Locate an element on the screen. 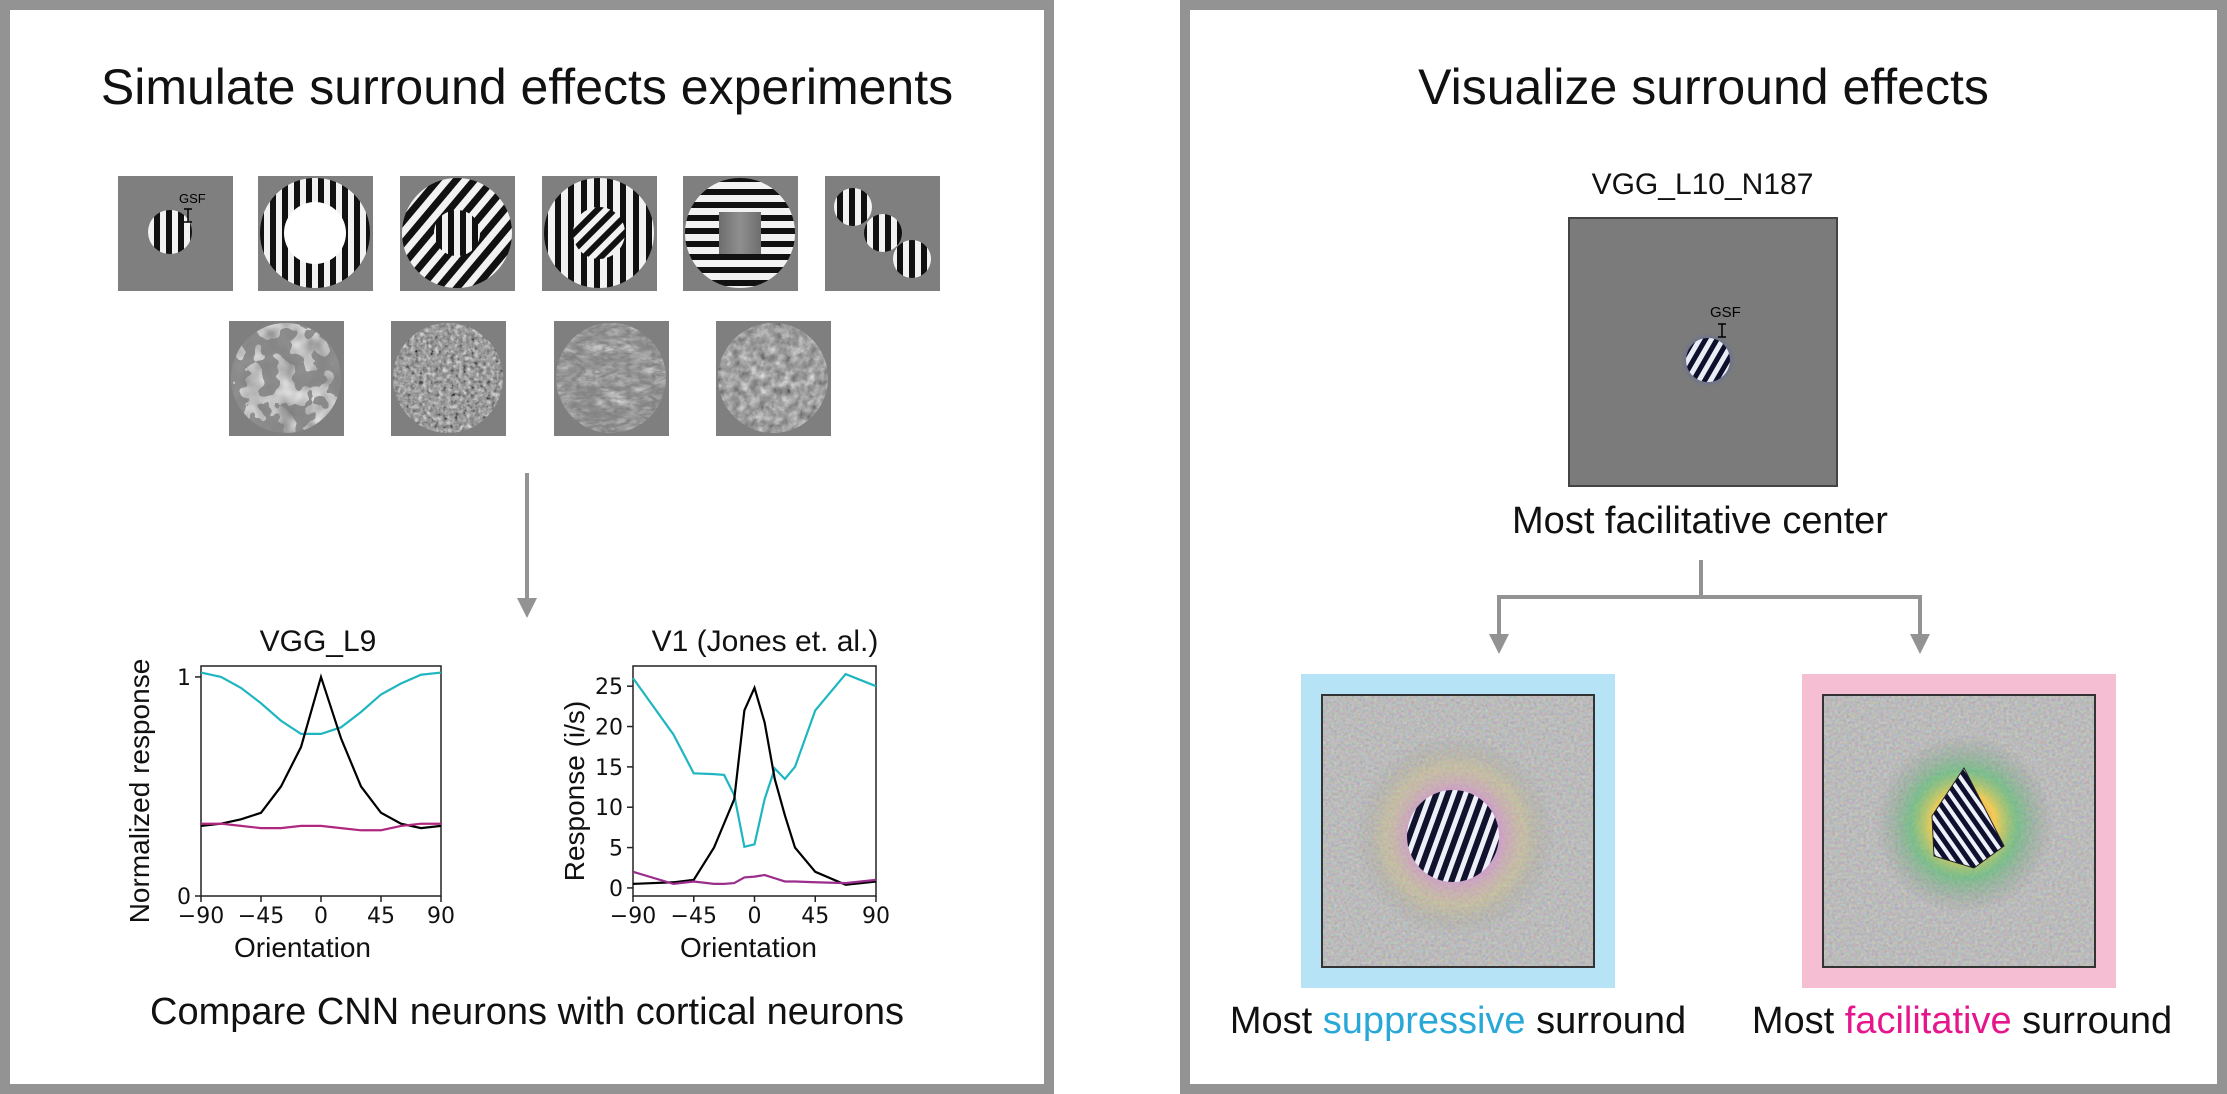 This screenshot has width=2227, height=1094. chart-1-title: VGG_L9 is located at coordinates (318, 641).